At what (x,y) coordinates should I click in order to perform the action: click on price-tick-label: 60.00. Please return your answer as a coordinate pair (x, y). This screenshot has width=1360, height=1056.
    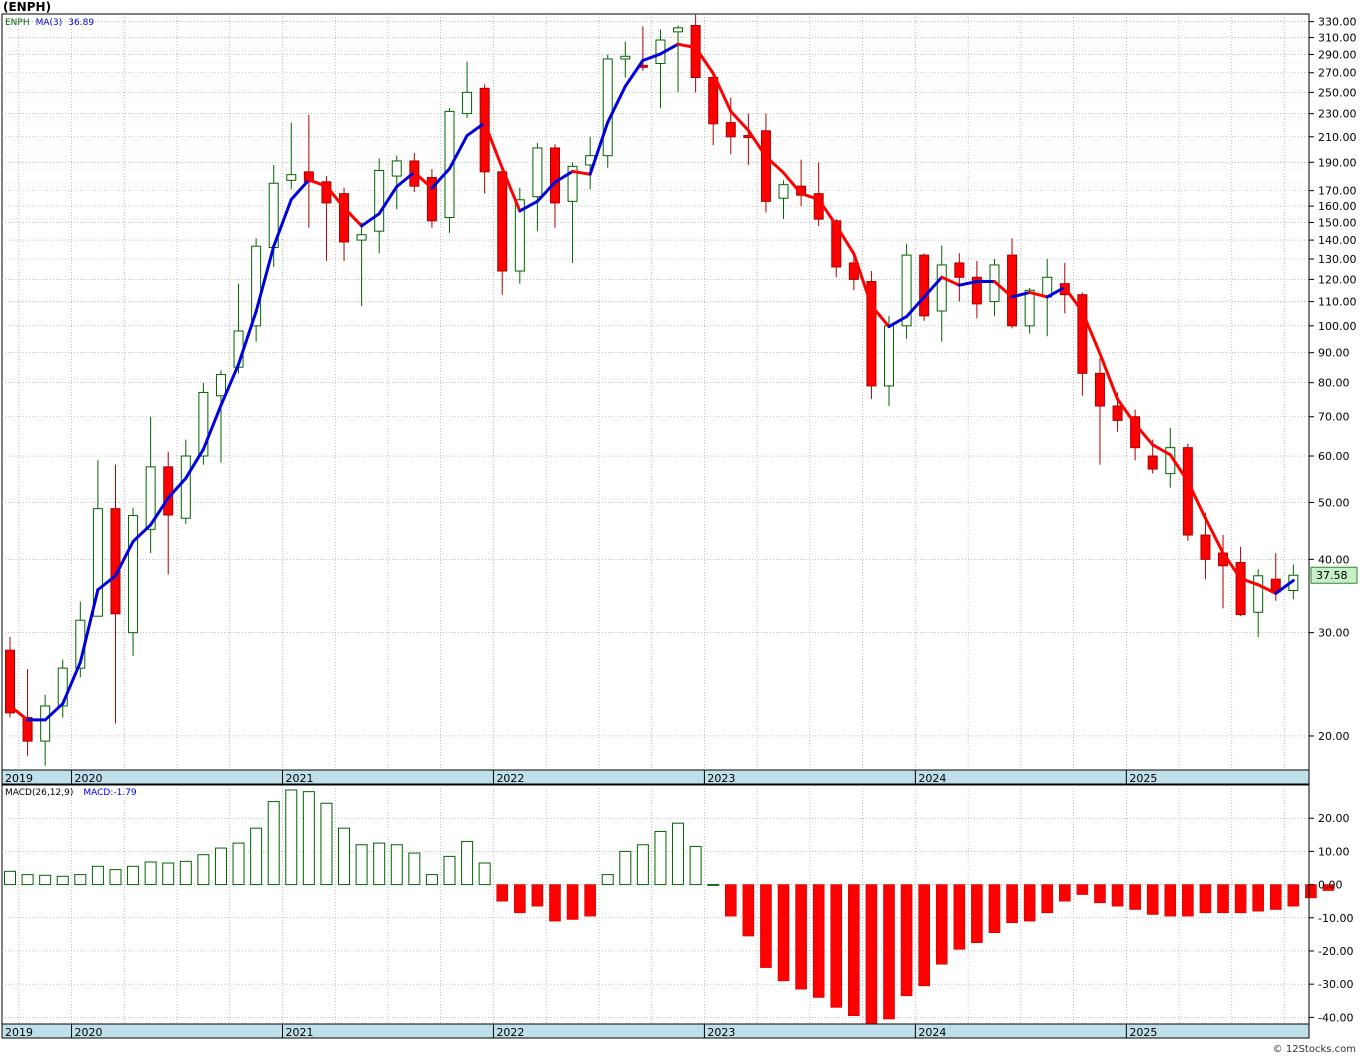
    Looking at the image, I should click on (1334, 456).